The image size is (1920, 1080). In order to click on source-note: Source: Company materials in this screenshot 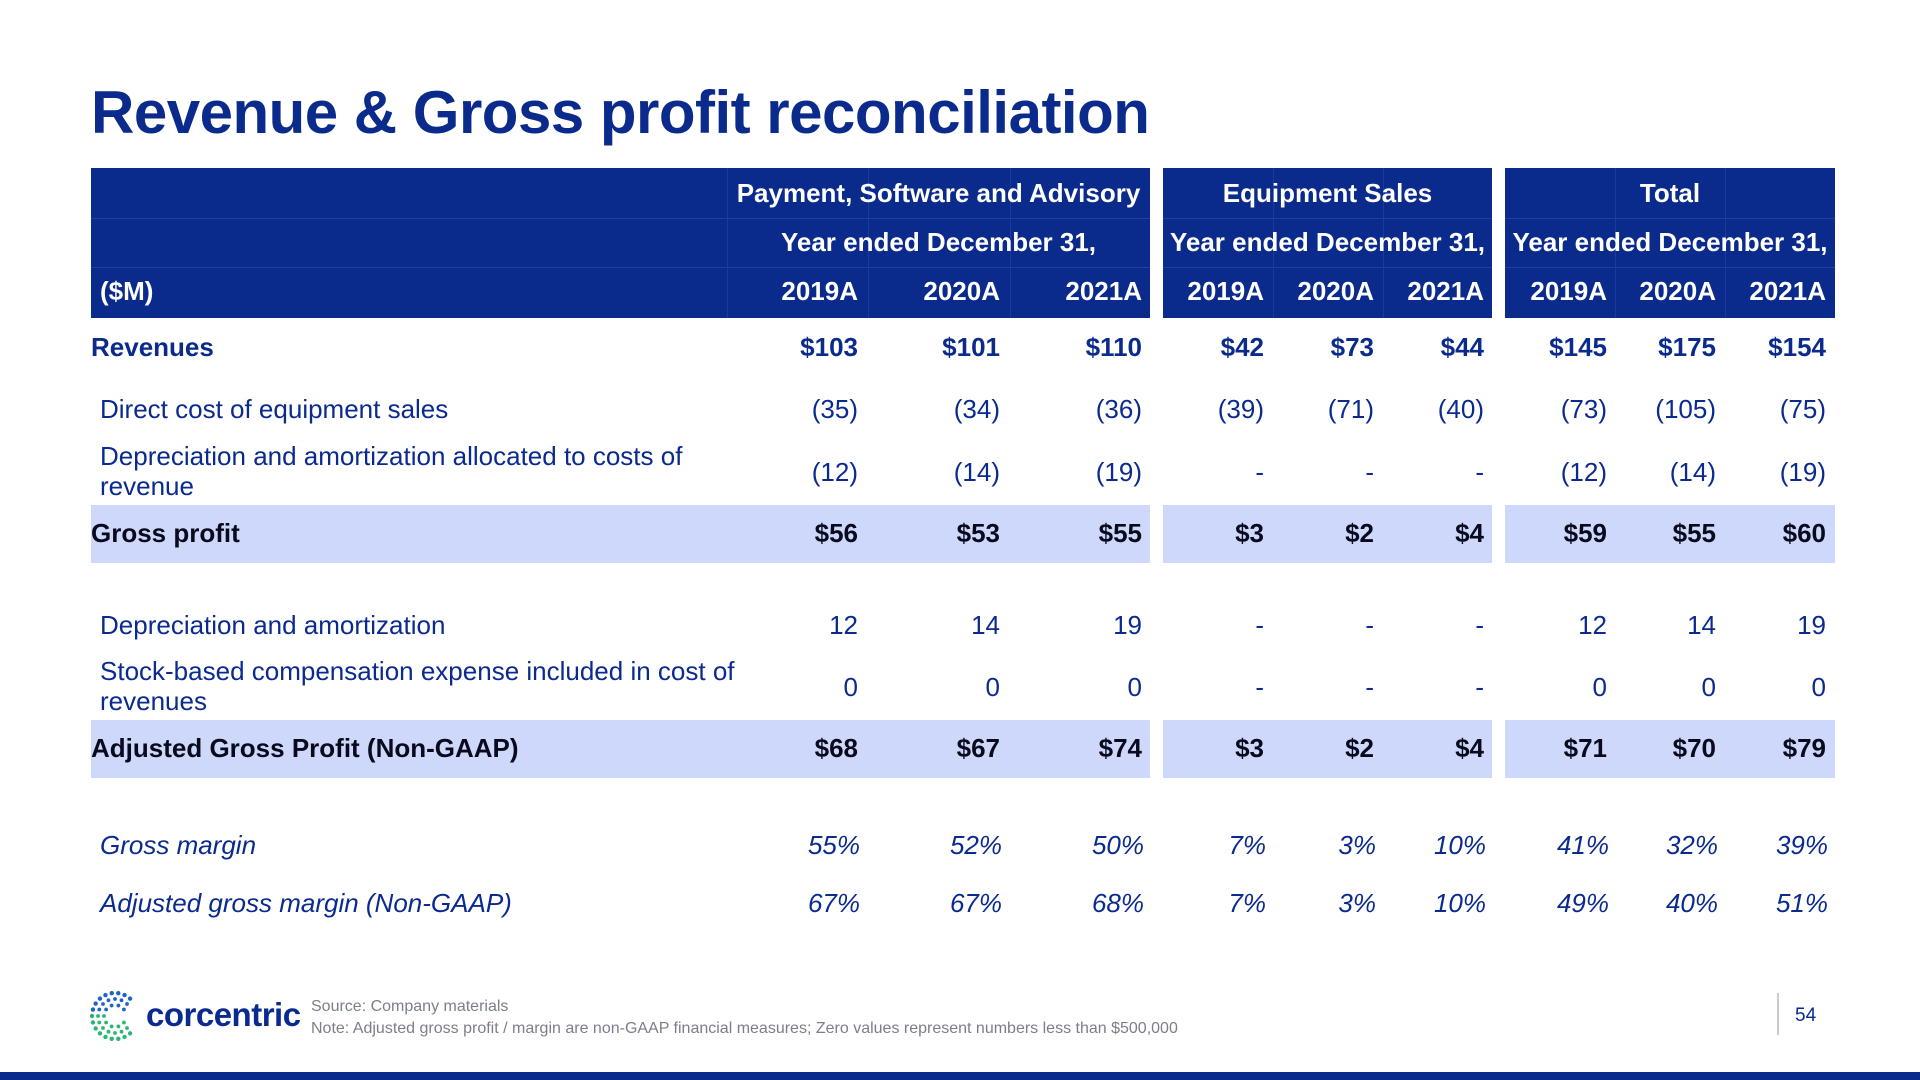, I will do `click(410, 1006)`.